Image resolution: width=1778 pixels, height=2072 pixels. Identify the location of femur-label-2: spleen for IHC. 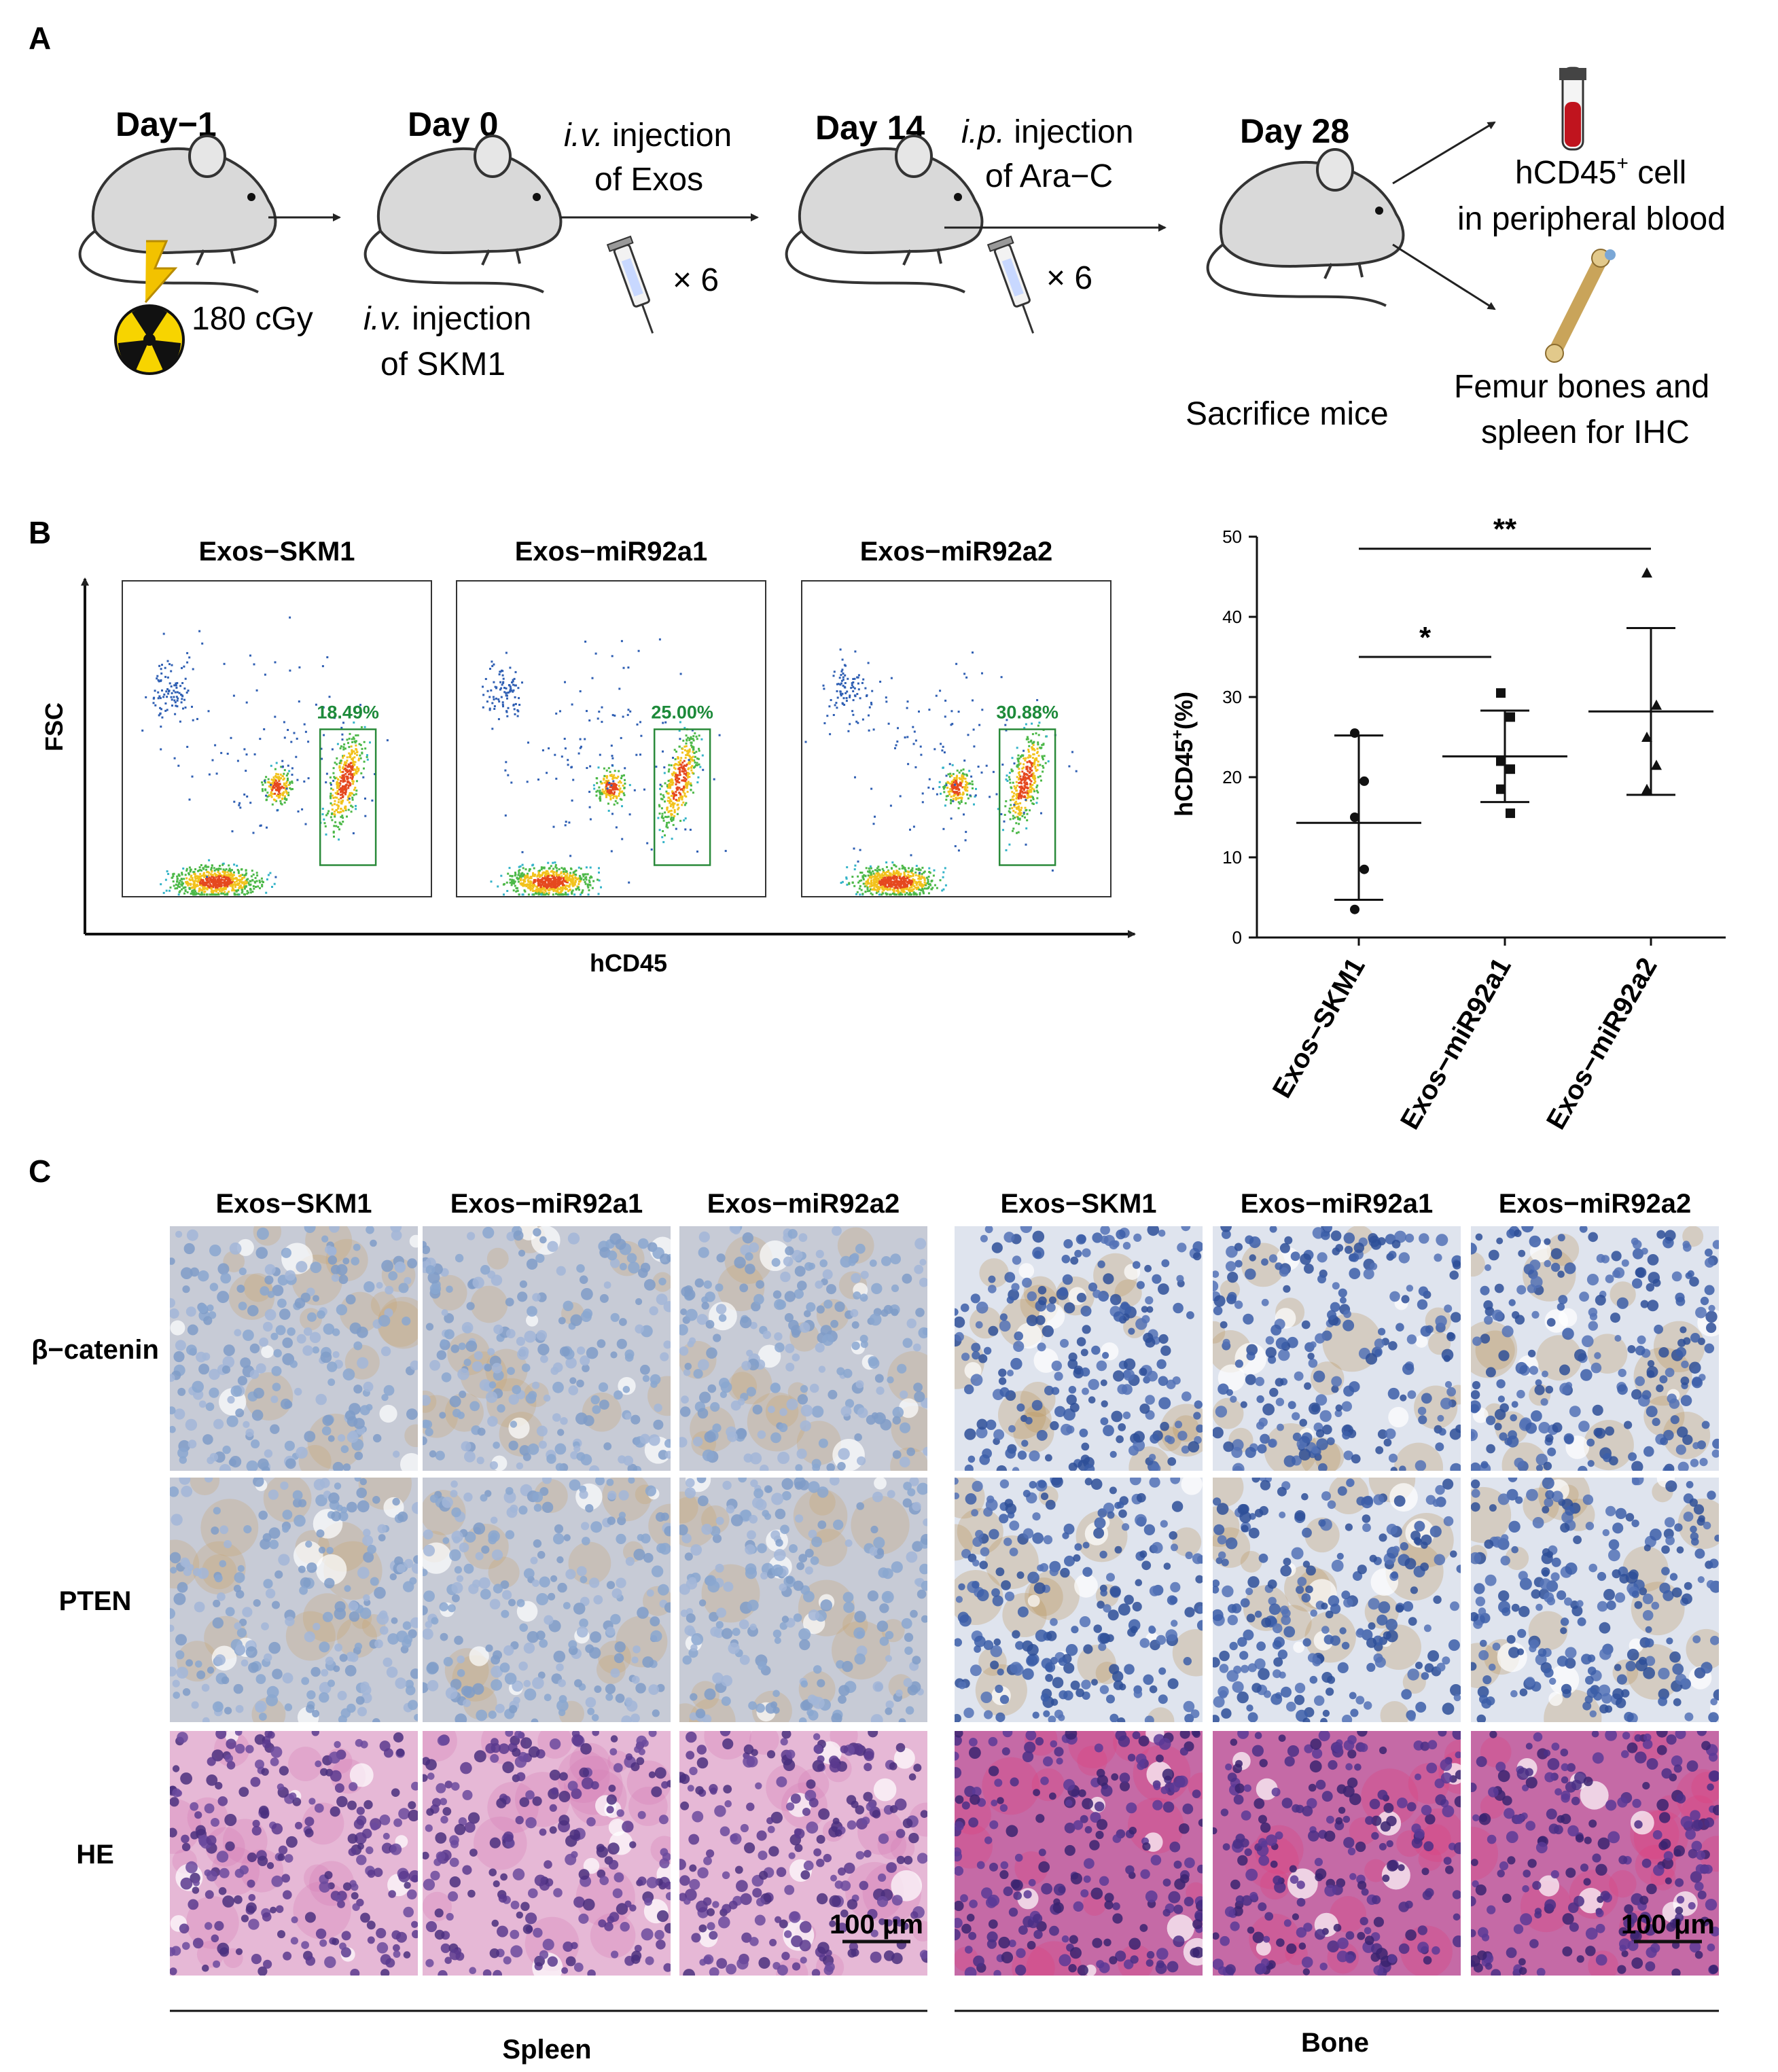
(1585, 432).